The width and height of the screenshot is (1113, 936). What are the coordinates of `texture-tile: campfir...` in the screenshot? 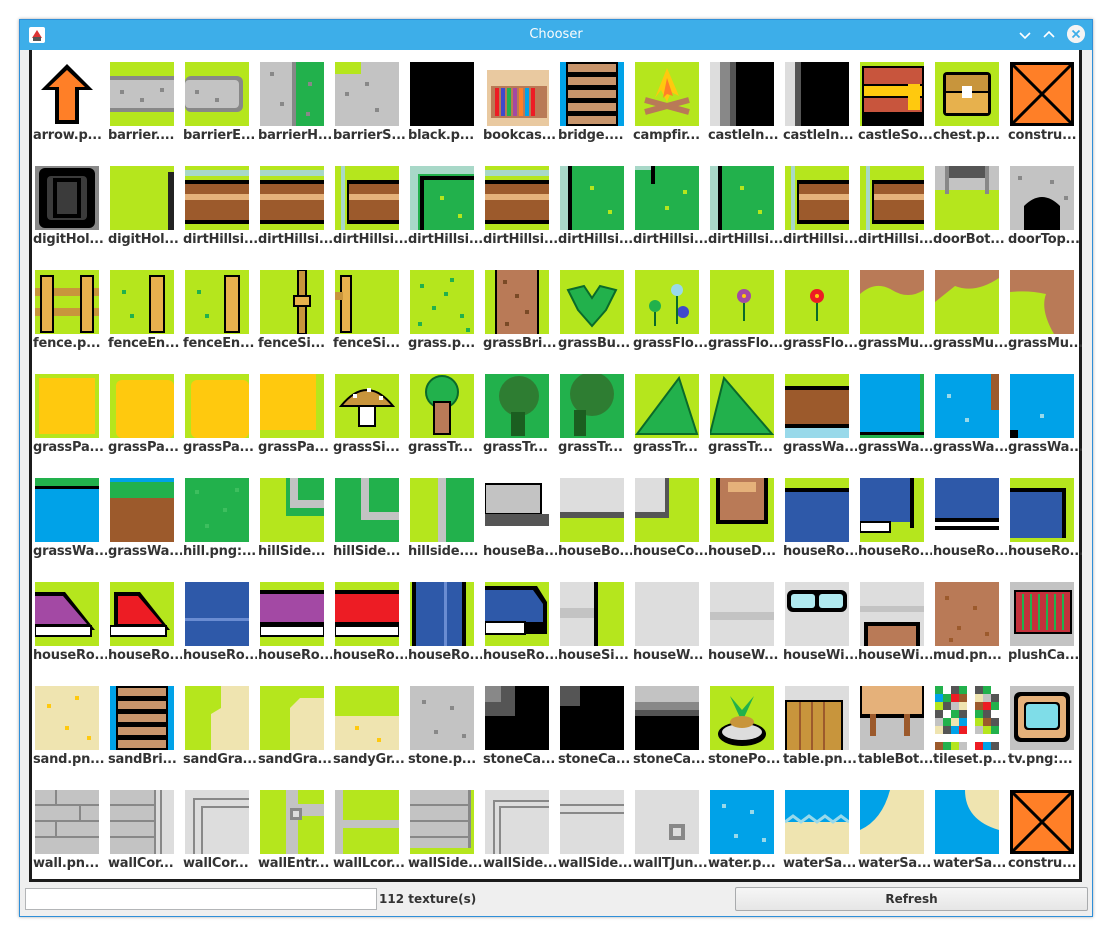 It's located at (669, 110).